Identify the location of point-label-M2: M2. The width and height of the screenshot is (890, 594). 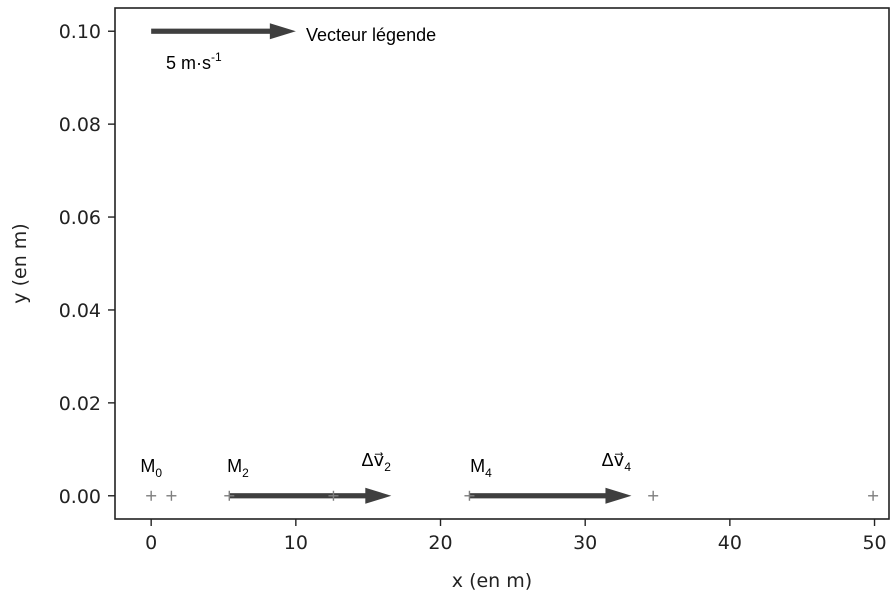
(238, 468).